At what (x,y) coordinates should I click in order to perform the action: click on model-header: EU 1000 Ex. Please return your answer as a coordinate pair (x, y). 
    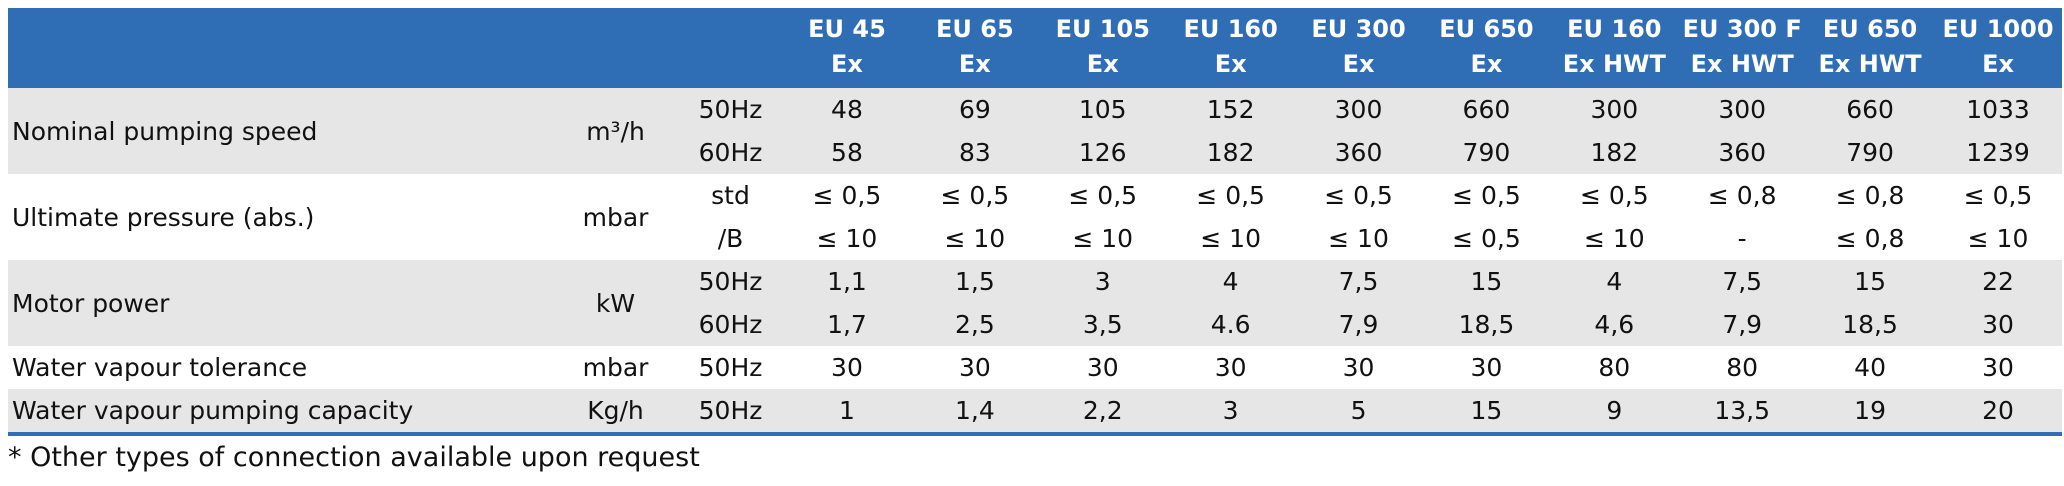
    Looking at the image, I should click on (1998, 48).